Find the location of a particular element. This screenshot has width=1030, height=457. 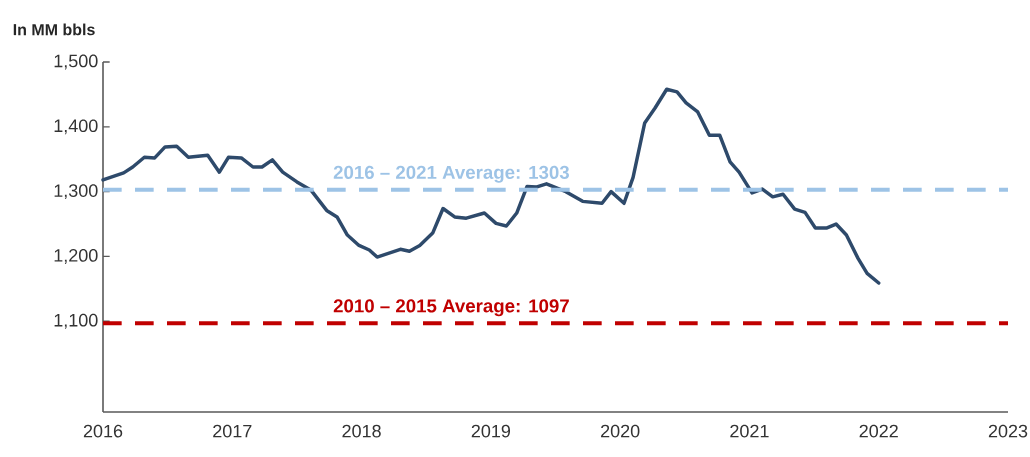

y-axis-title: In MM bbls is located at coordinates (54, 29).